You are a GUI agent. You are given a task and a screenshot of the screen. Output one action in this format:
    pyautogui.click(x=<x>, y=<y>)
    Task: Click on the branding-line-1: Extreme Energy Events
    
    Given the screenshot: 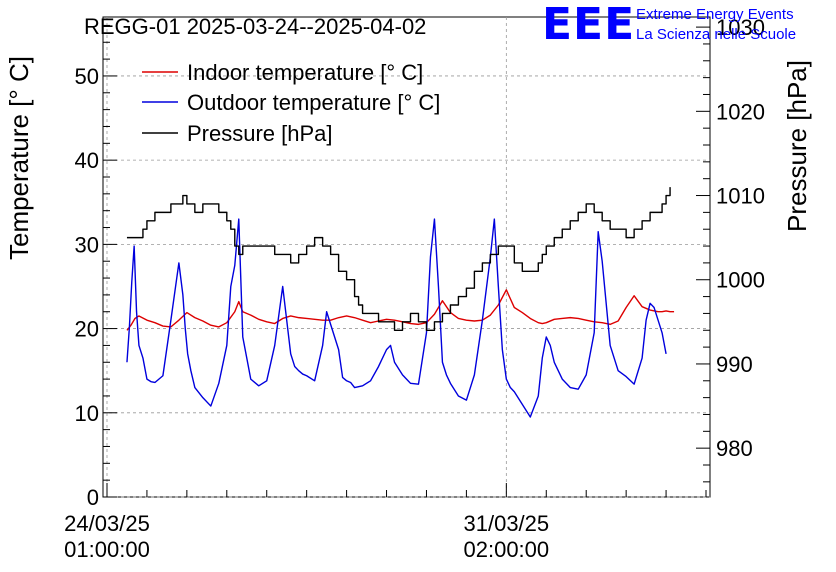 What is the action you would take?
    pyautogui.click(x=715, y=14)
    